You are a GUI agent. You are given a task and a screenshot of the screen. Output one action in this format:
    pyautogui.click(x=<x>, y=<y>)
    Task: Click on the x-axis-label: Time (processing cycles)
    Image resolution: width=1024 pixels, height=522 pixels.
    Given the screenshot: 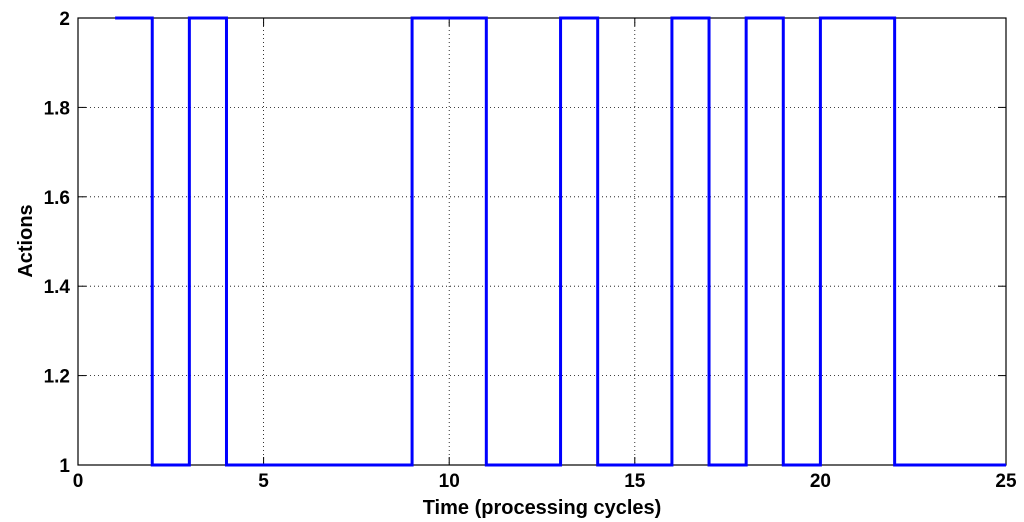 What is the action you would take?
    pyautogui.click(x=542, y=508)
    